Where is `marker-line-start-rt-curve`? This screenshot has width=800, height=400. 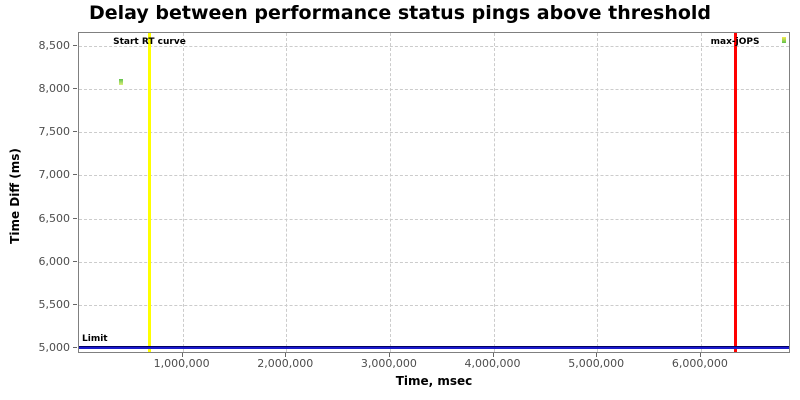
marker-line-start-rt-curve is located at coordinates (149, 192).